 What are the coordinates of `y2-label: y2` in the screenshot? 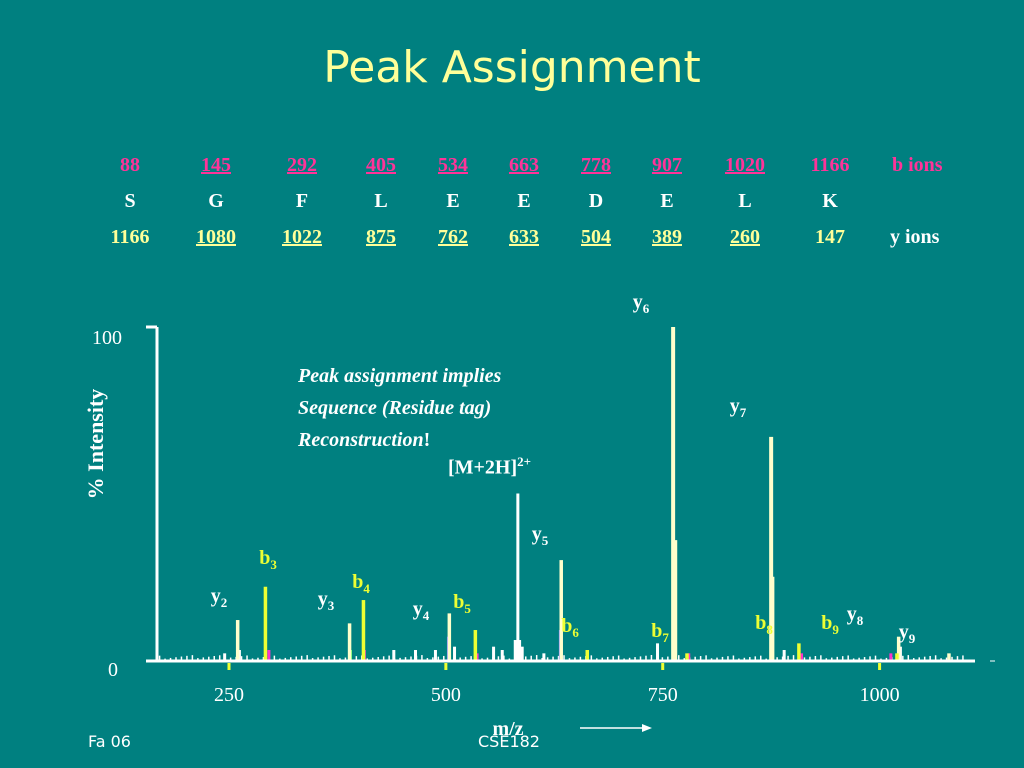 It's located at (219, 597).